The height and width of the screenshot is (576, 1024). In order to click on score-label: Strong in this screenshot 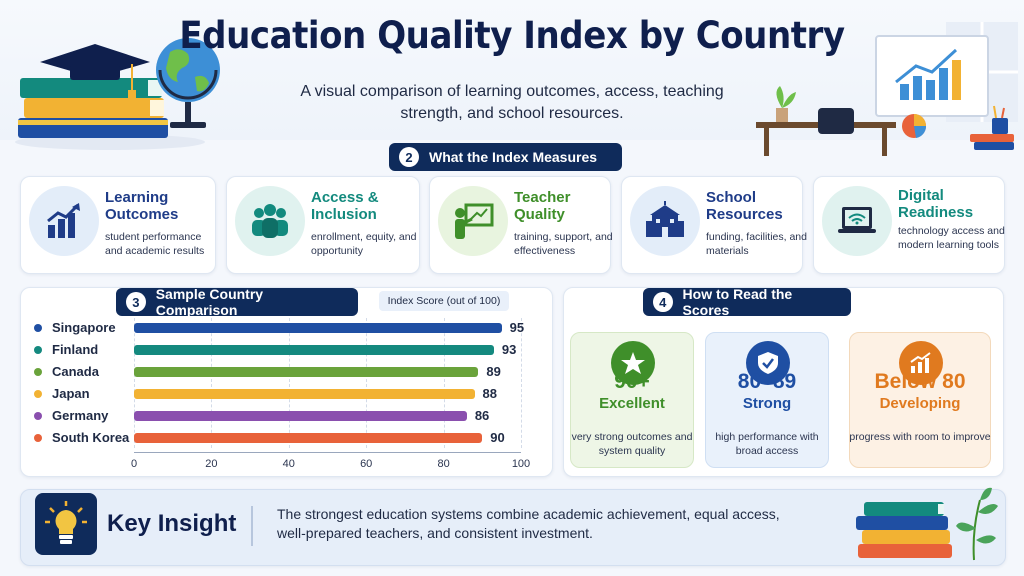, I will do `click(767, 403)`.